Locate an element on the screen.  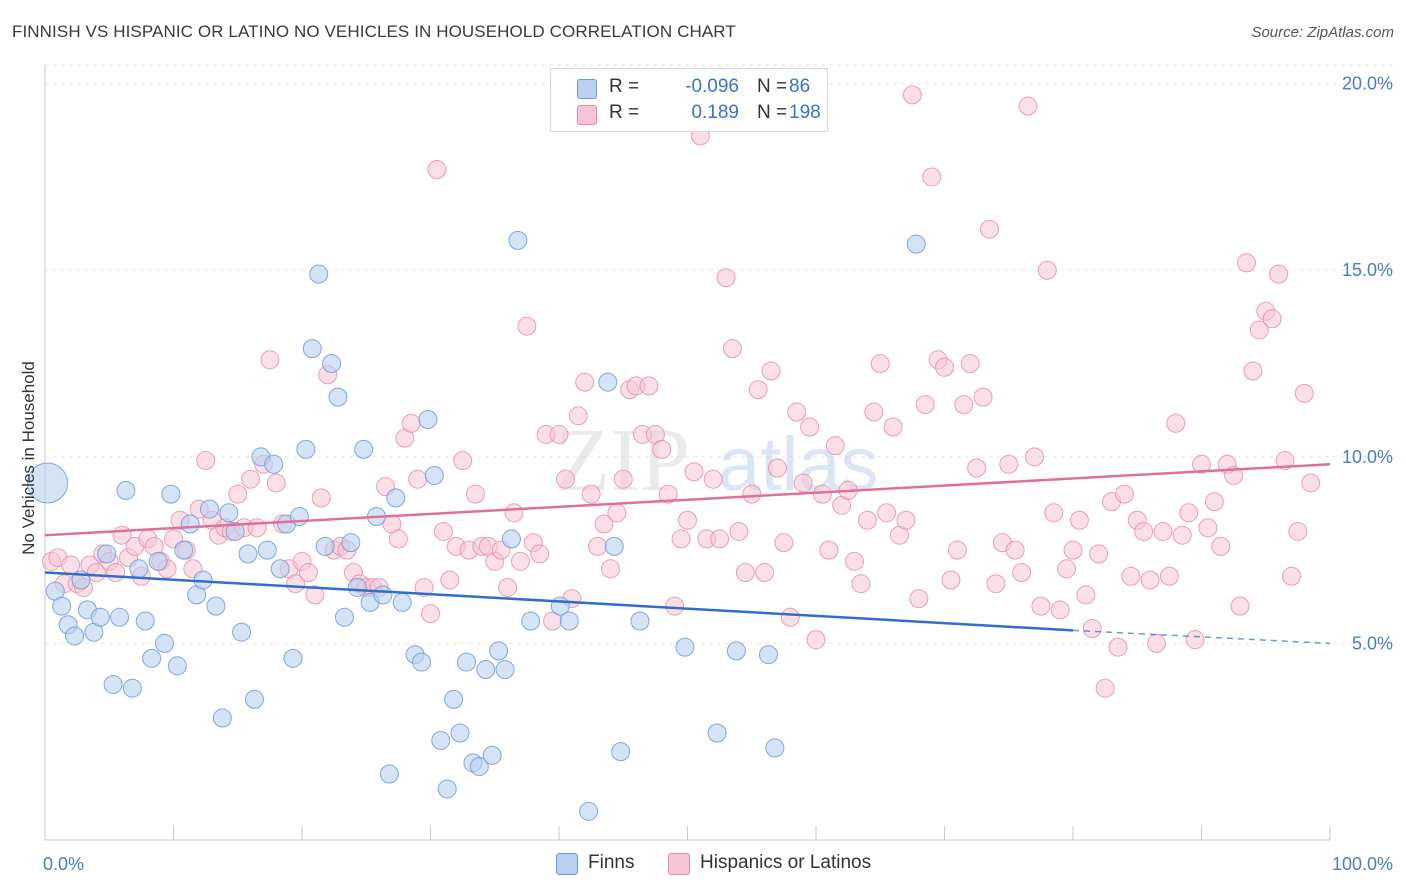
source-label: Source: ZipAtlas.com is located at coordinates (1322, 32).